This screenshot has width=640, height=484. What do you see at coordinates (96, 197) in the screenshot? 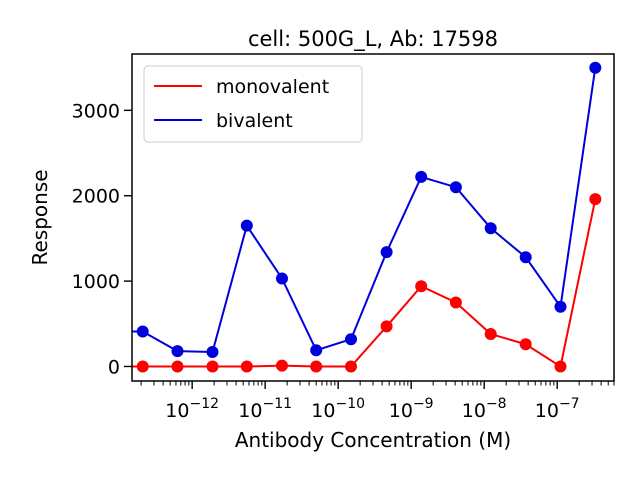
I see `y-tick-label: 2000` at bounding box center [96, 197].